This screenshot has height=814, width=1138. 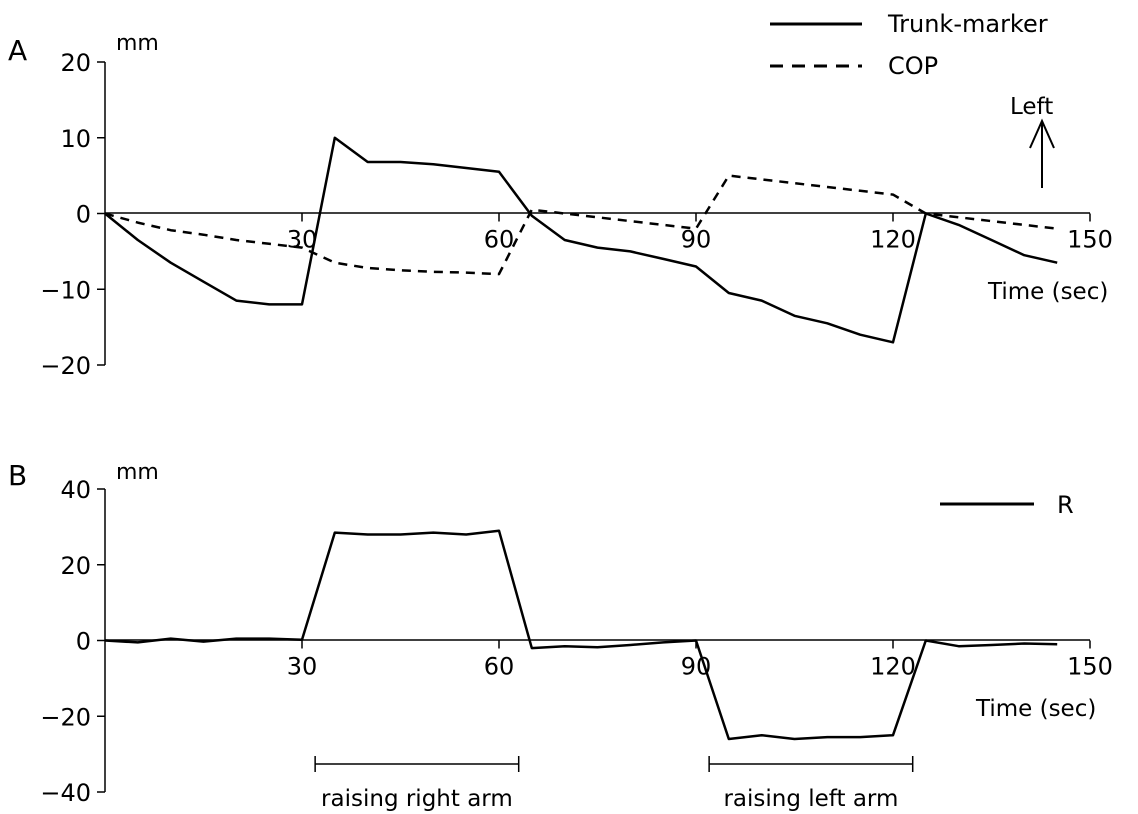 What do you see at coordinates (967, 24) in the screenshot?
I see `legend-label-trunk-marker: Trunk-marker` at bounding box center [967, 24].